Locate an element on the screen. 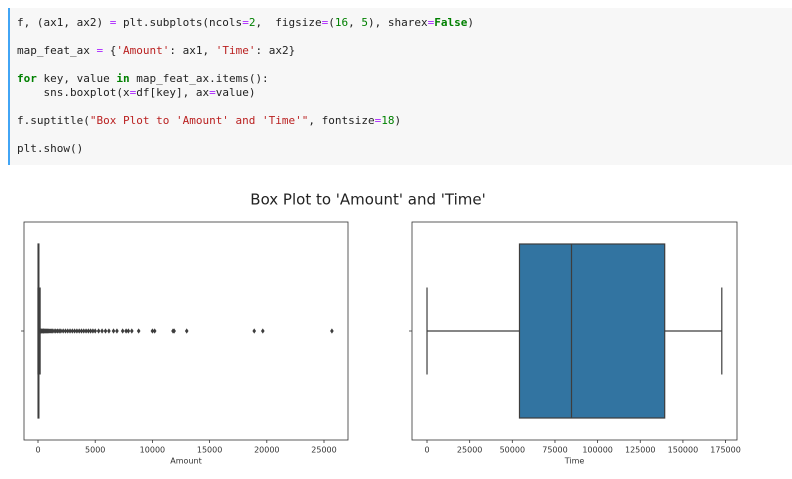 The image size is (792, 479). code-token: 'Time' is located at coordinates (236, 50).